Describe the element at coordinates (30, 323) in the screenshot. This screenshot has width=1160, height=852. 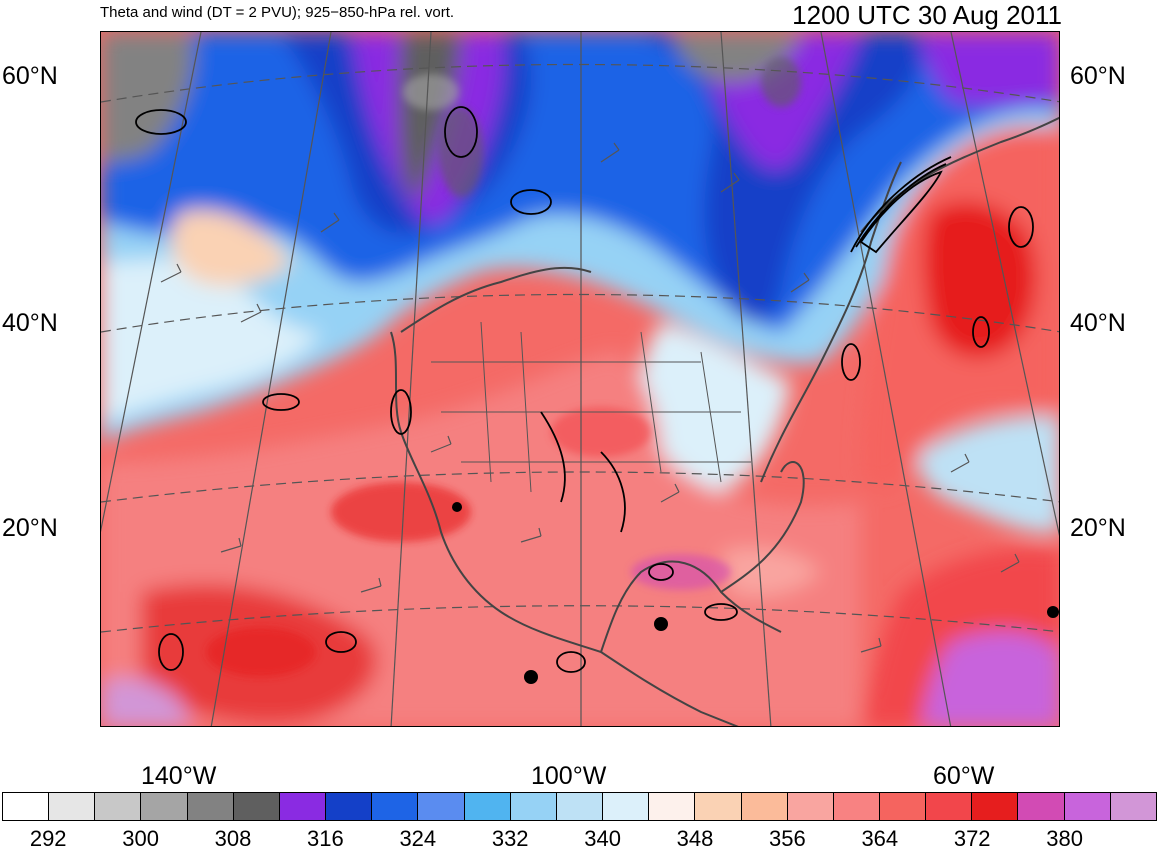
I see `lat-label-left-40n: 40°N` at that location.